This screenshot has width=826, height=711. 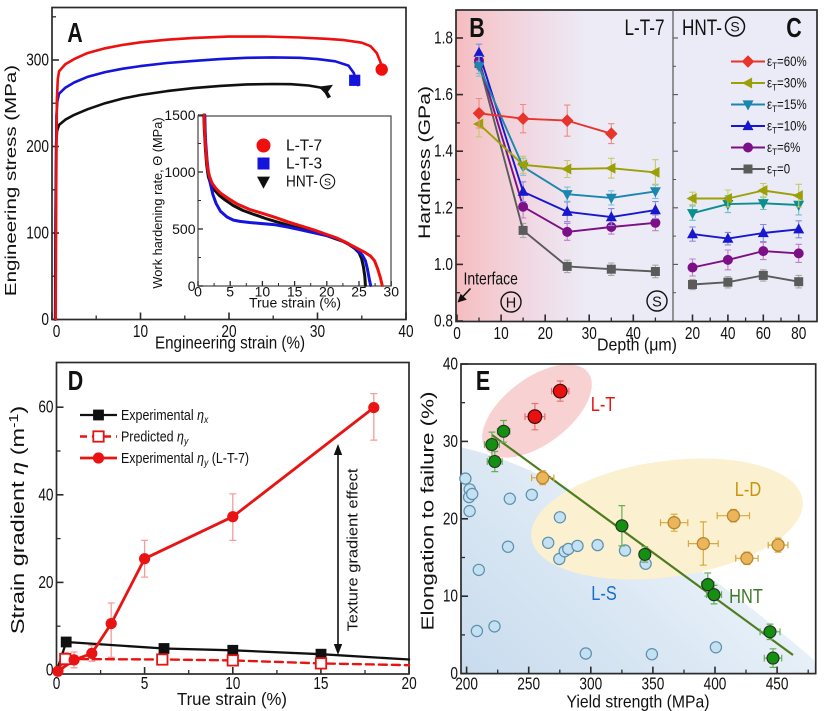 What do you see at coordinates (603, 403) in the screenshot?
I see `svg-text: L-T` at bounding box center [603, 403].